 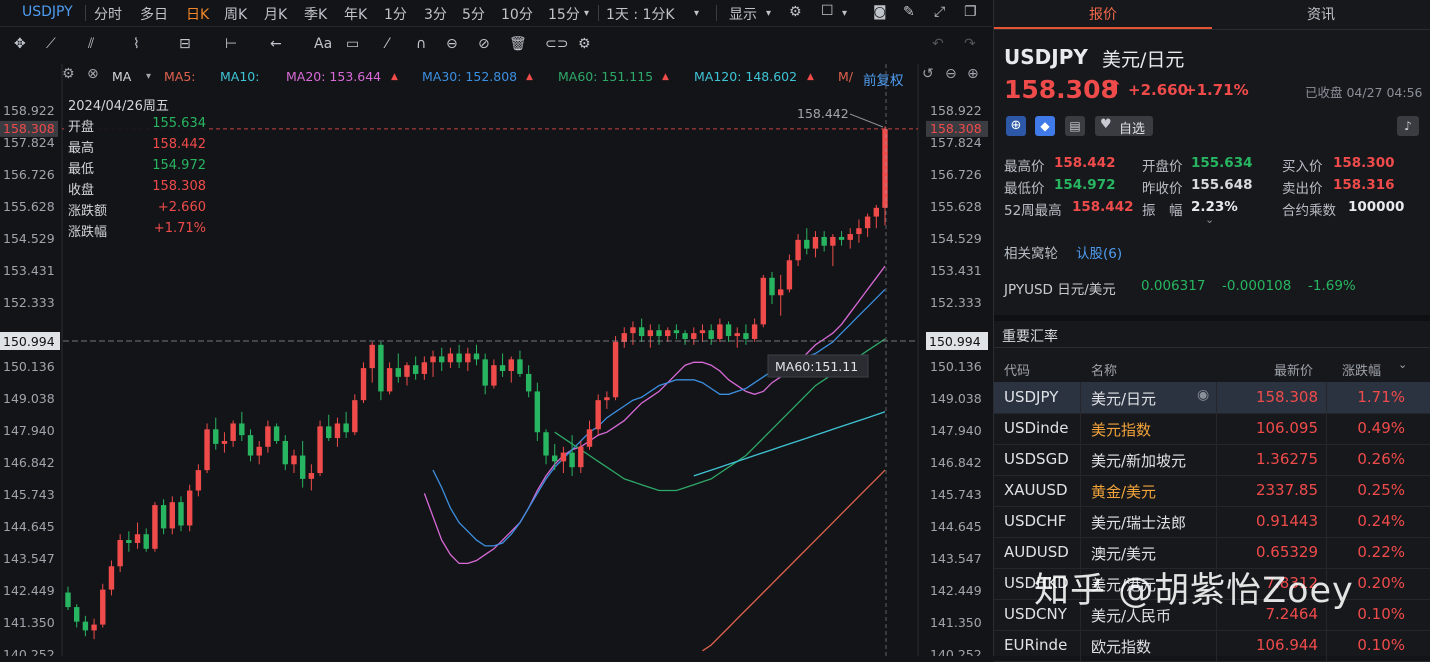 What do you see at coordinates (29, 110) in the screenshot?
I see `y-tick-label-left: 158.922` at bounding box center [29, 110].